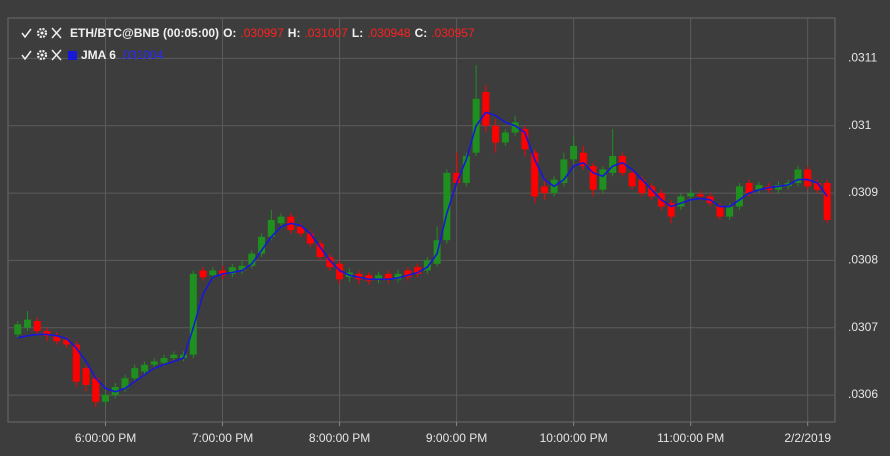  What do you see at coordinates (357, 33) in the screenshot?
I see `field-label: L:` at bounding box center [357, 33].